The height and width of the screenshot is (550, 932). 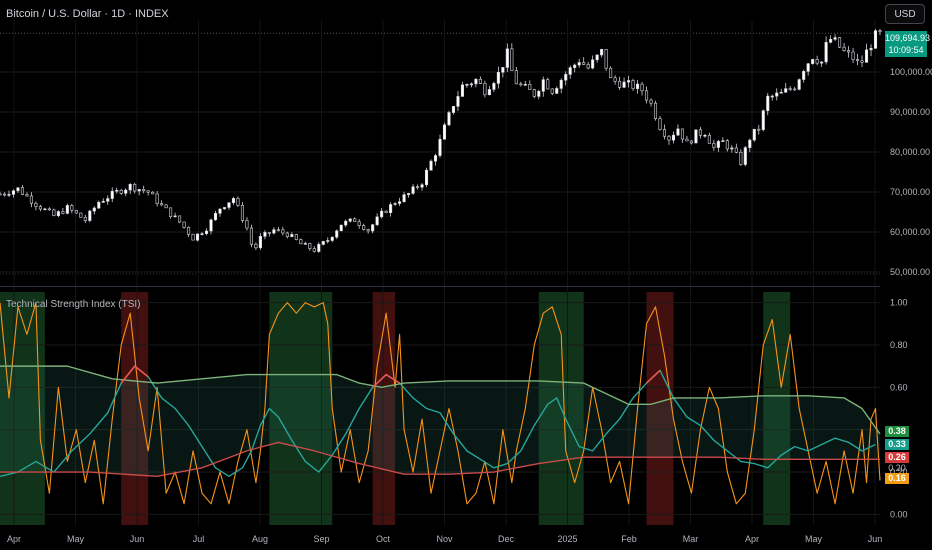 I want to click on price-tick-label: 80,000.00, so click(x=910, y=152).